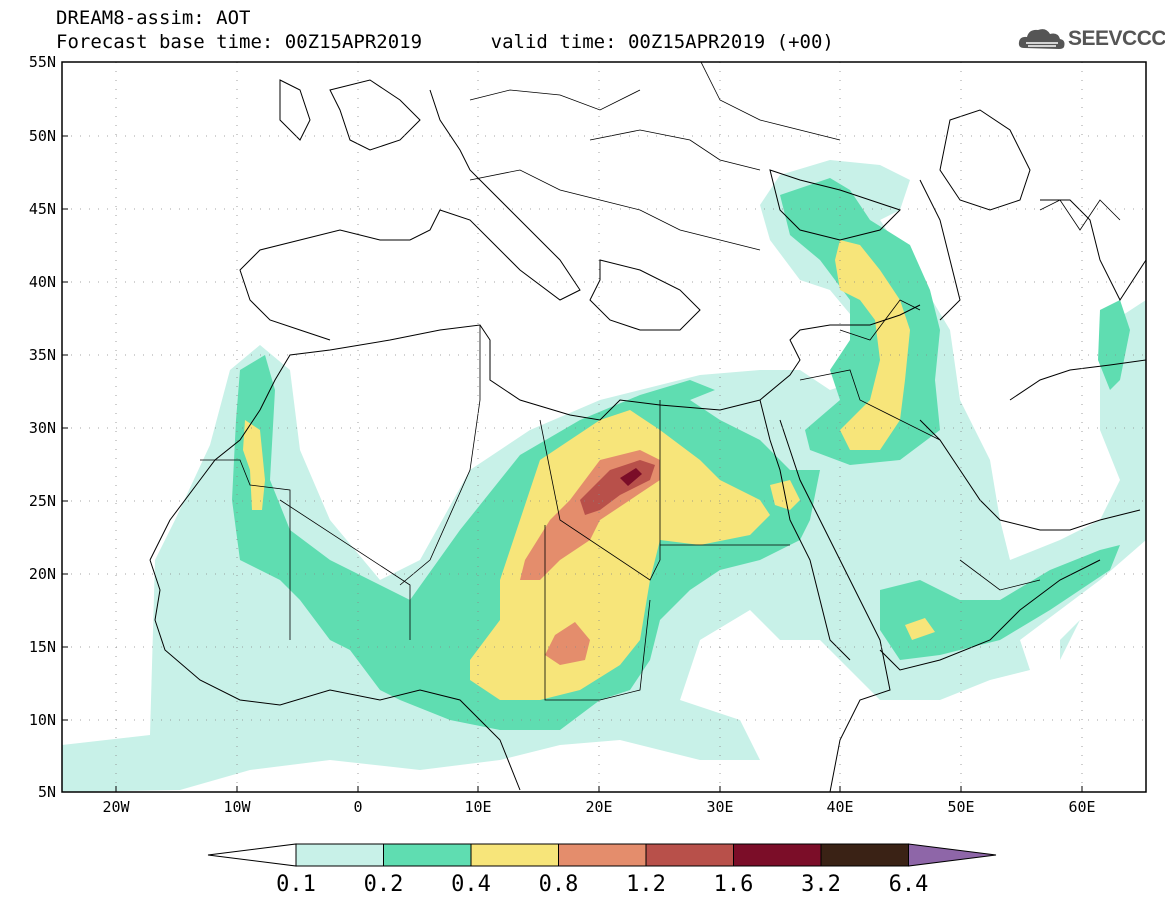 This screenshot has width=1165, height=905. Describe the element at coordinates (116, 807) in the screenshot. I see `lon-label: 20W` at that location.